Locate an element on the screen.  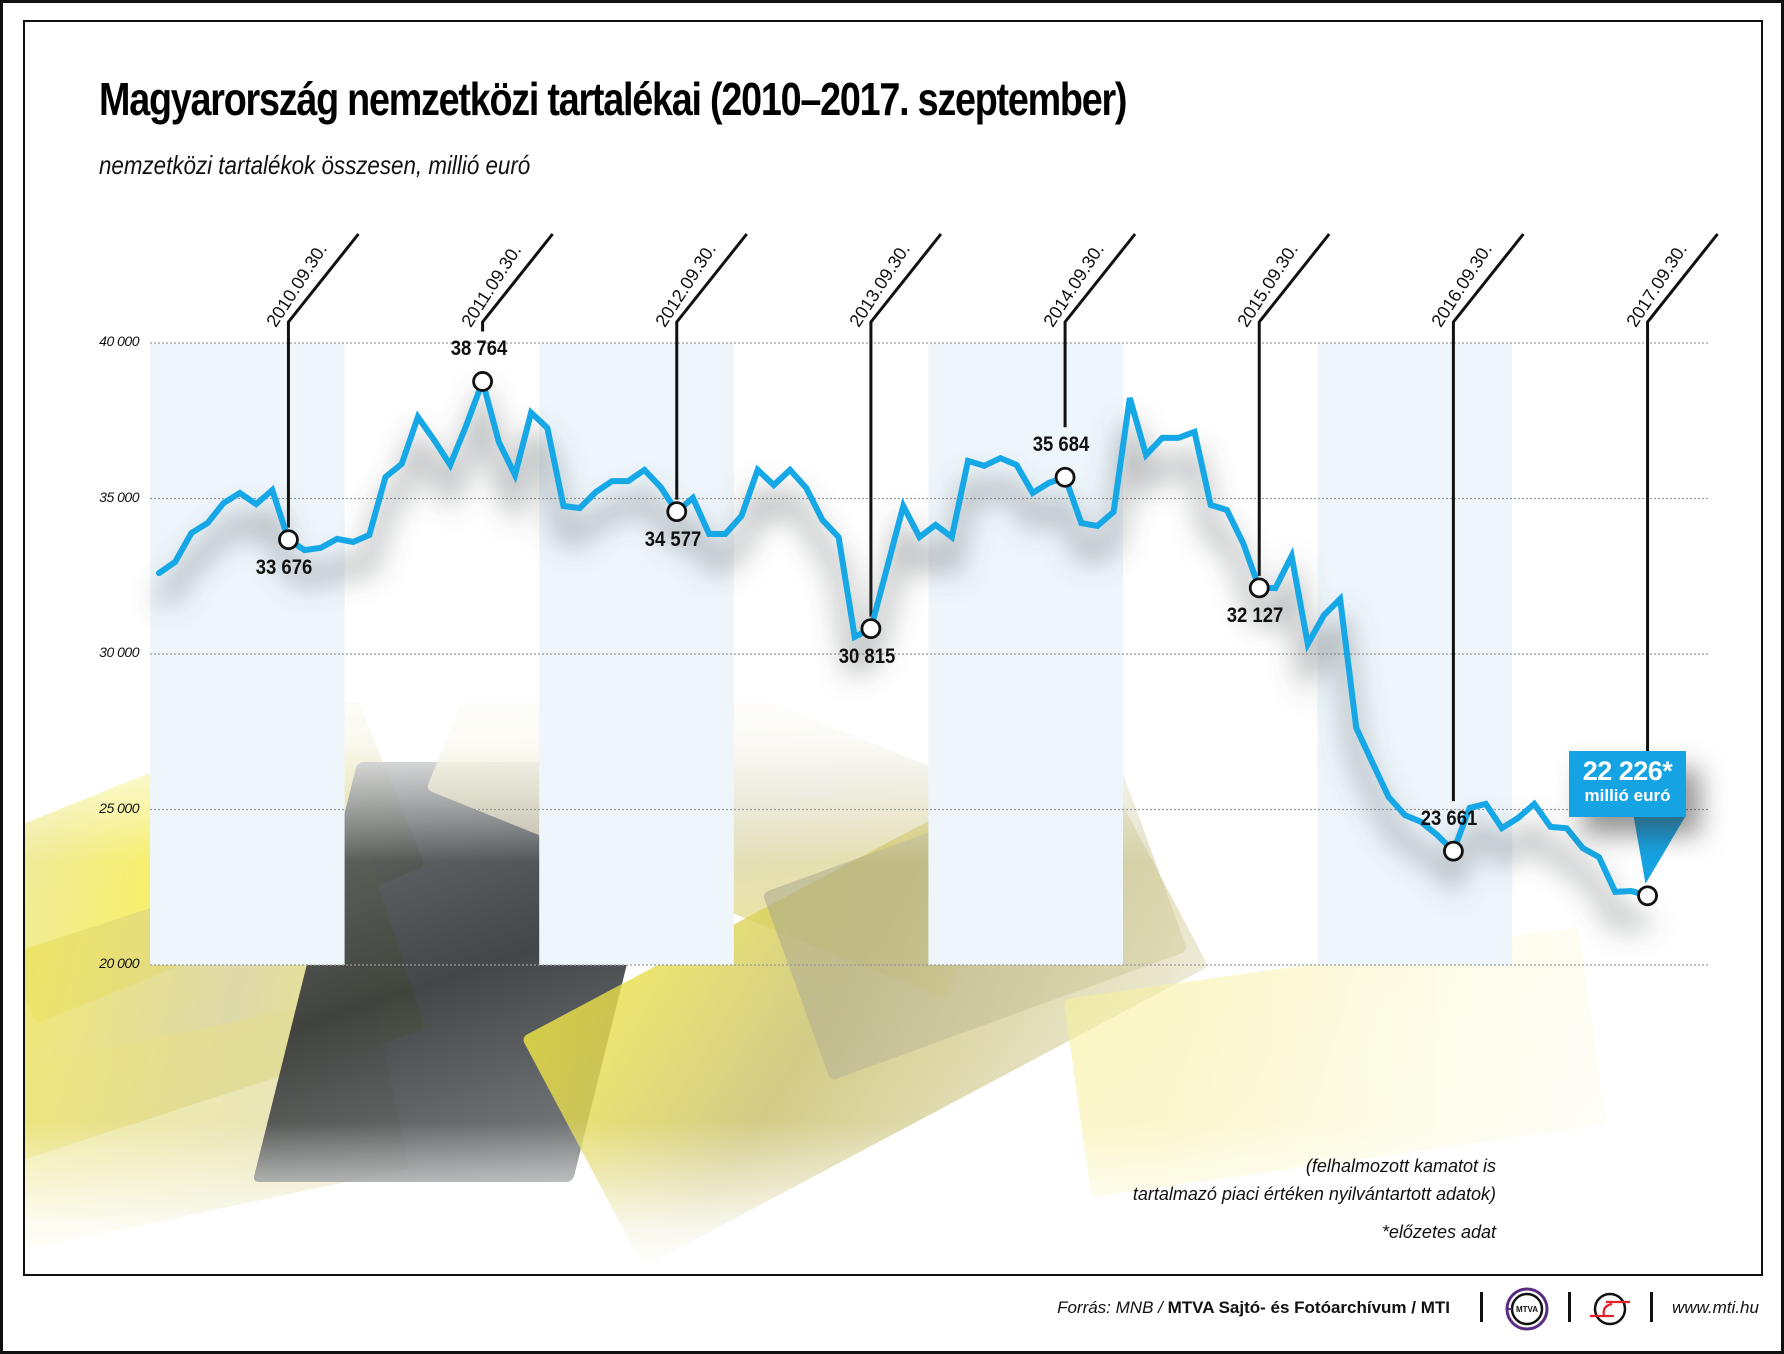
value-label: 23 661 is located at coordinates (1449, 819).